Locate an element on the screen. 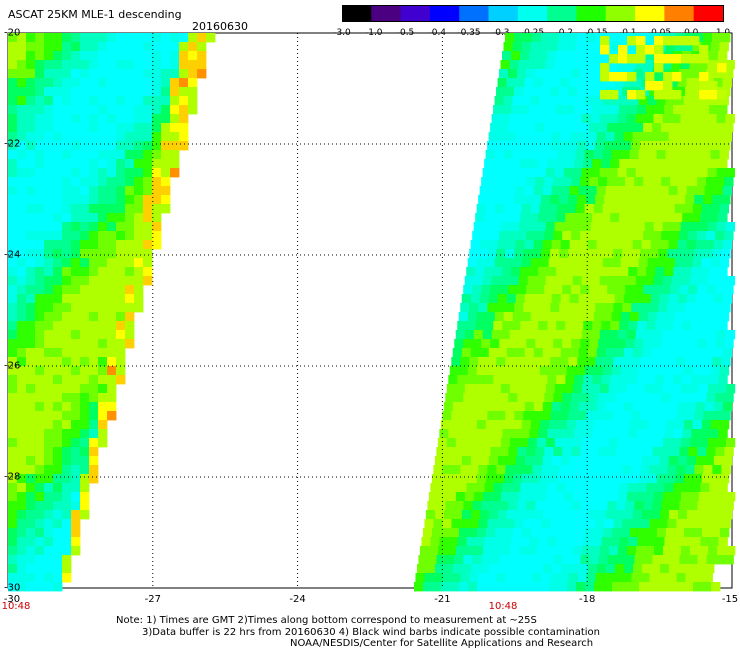 The image size is (740, 650). colorbar-swatch is located at coordinates (503, 13).